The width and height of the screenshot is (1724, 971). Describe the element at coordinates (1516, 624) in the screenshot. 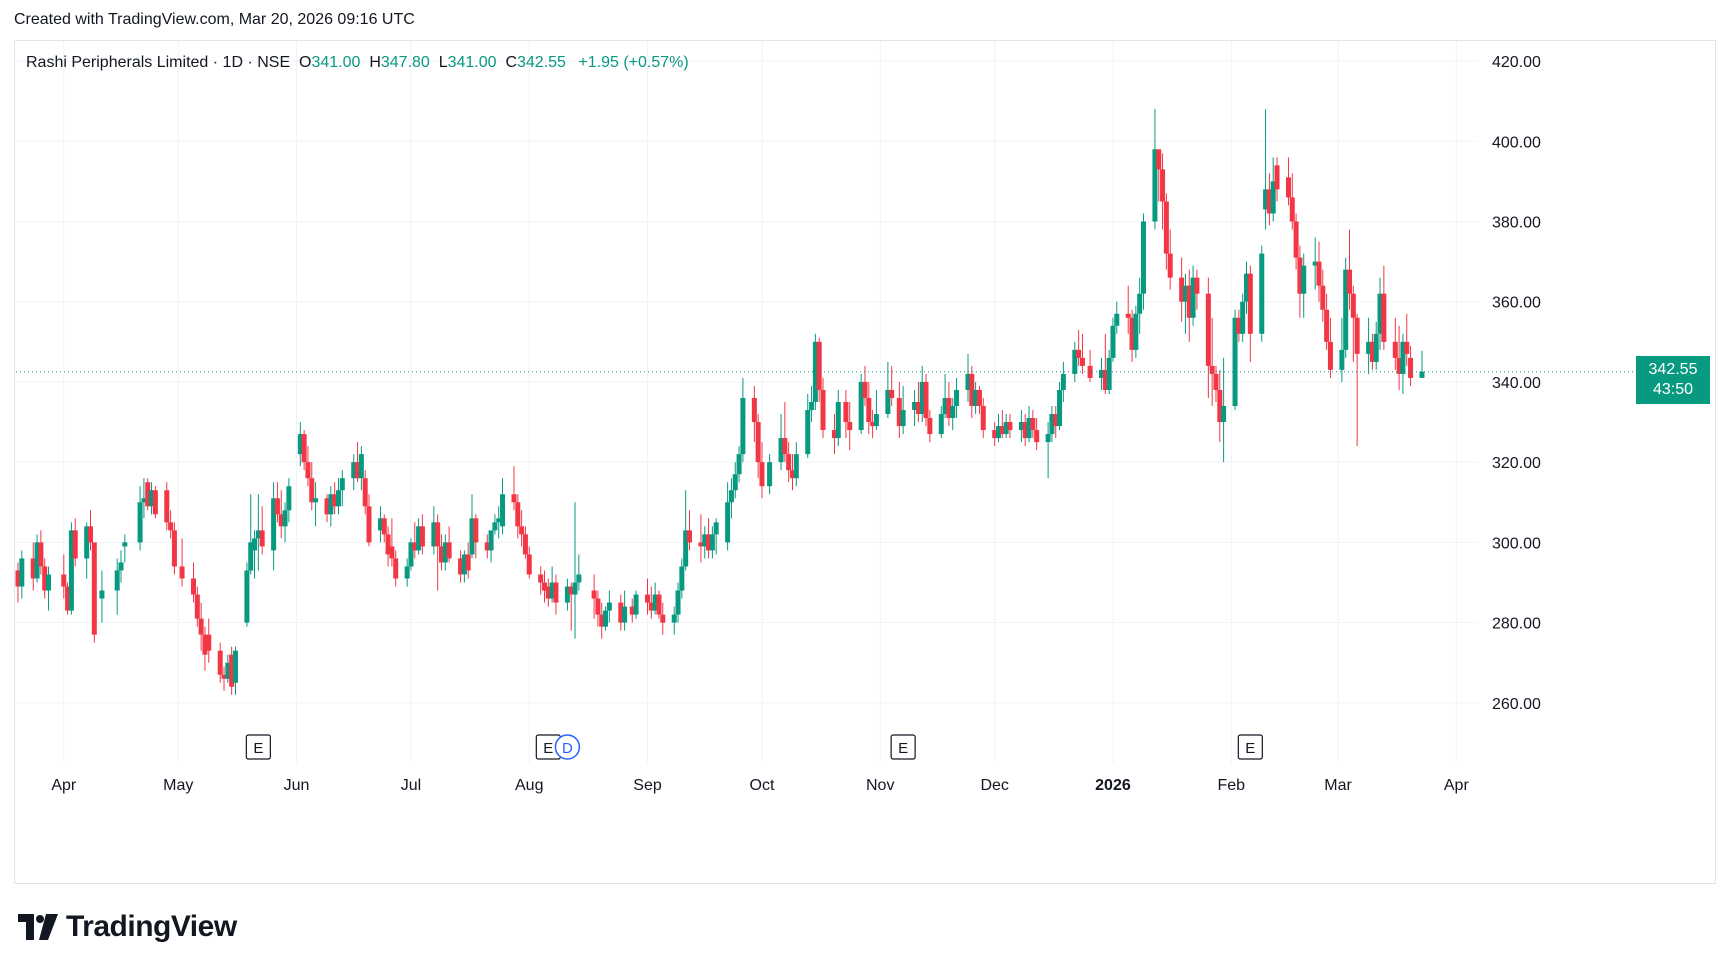

I see `y-axis-tick-label: 280.00` at that location.